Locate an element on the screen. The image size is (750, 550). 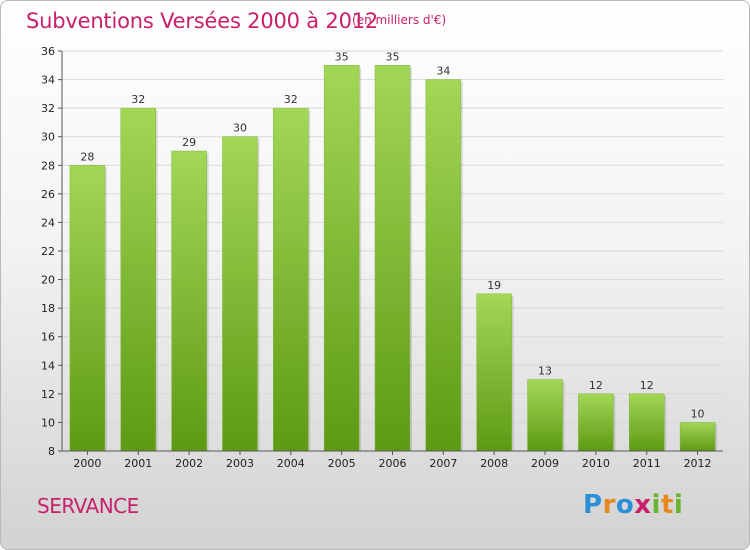
bar-2000 is located at coordinates (87, 308).